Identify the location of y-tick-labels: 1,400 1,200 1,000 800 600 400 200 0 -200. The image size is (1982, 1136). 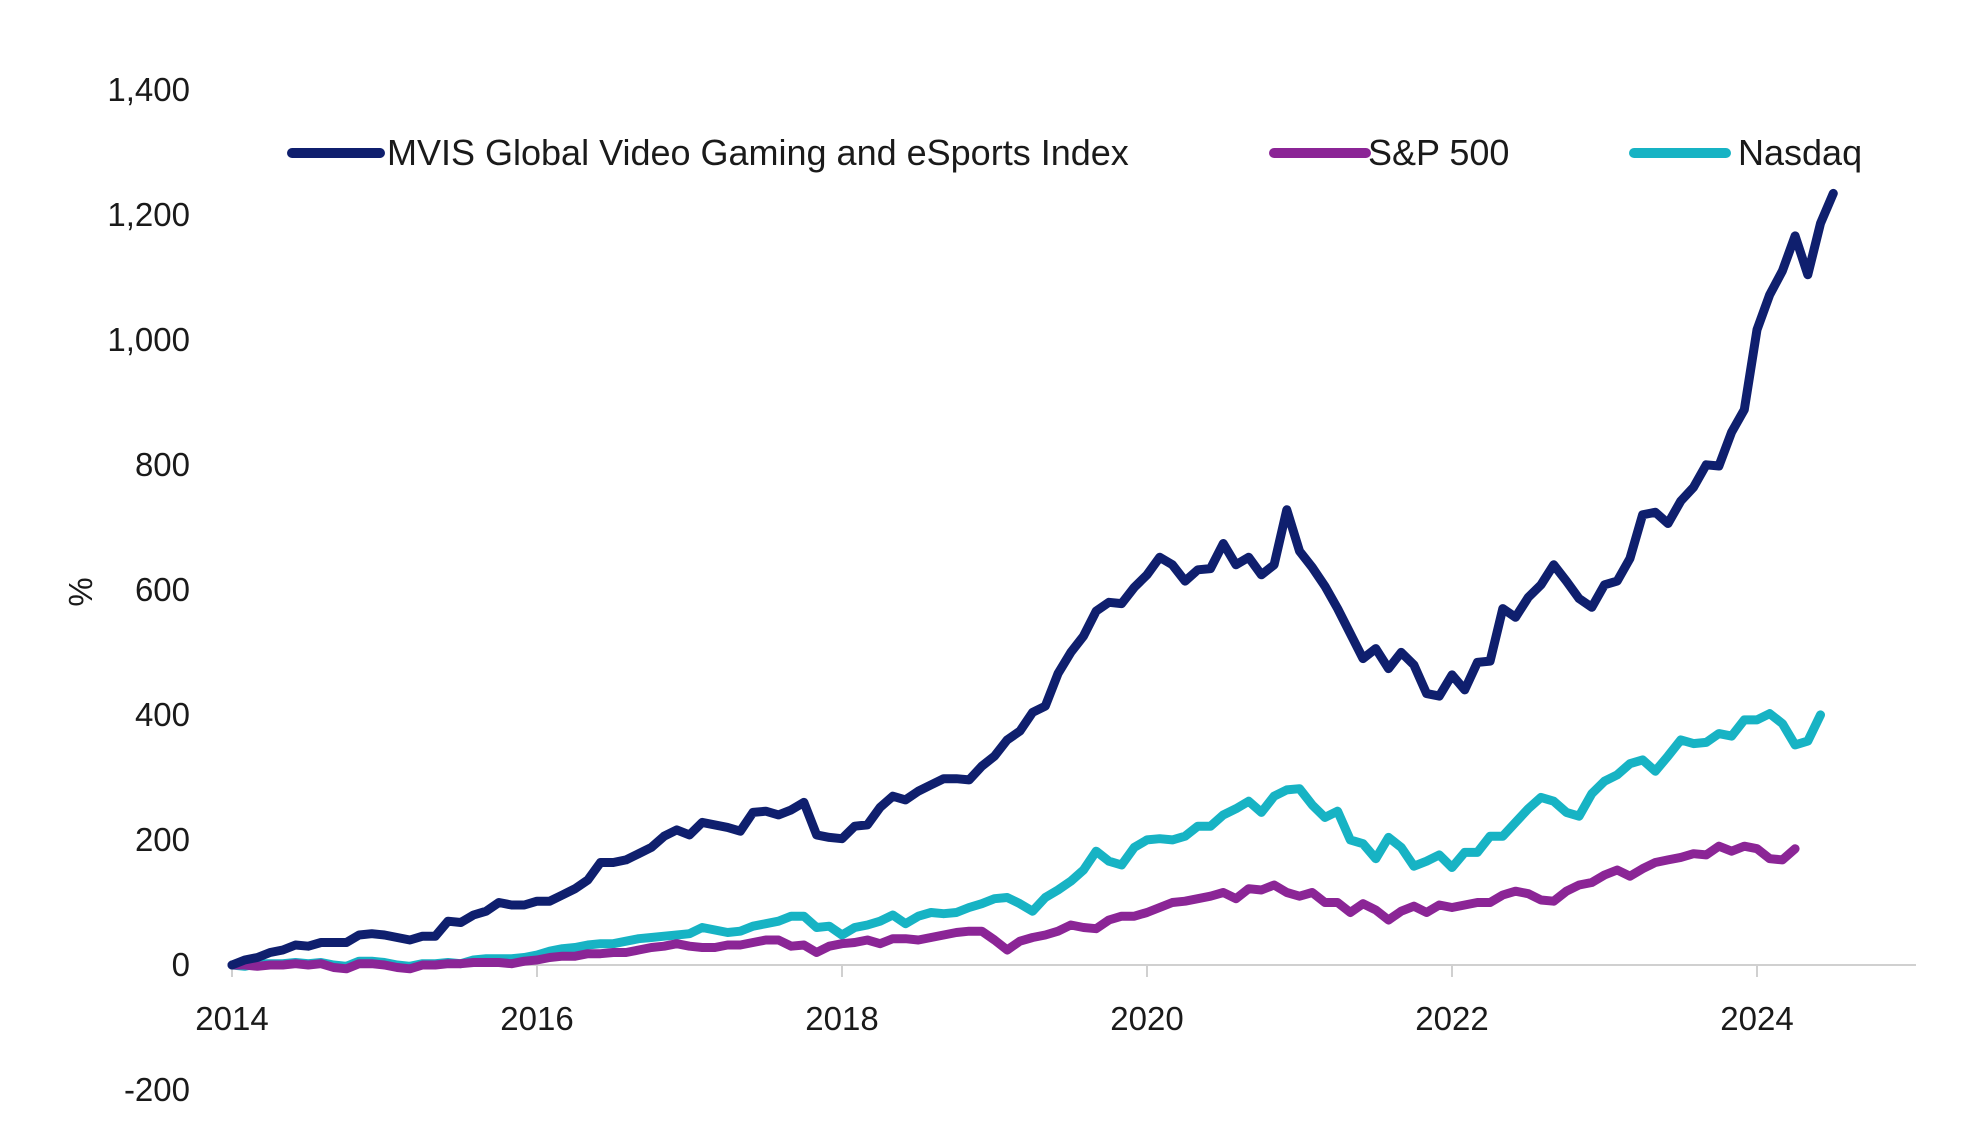
(148, 589).